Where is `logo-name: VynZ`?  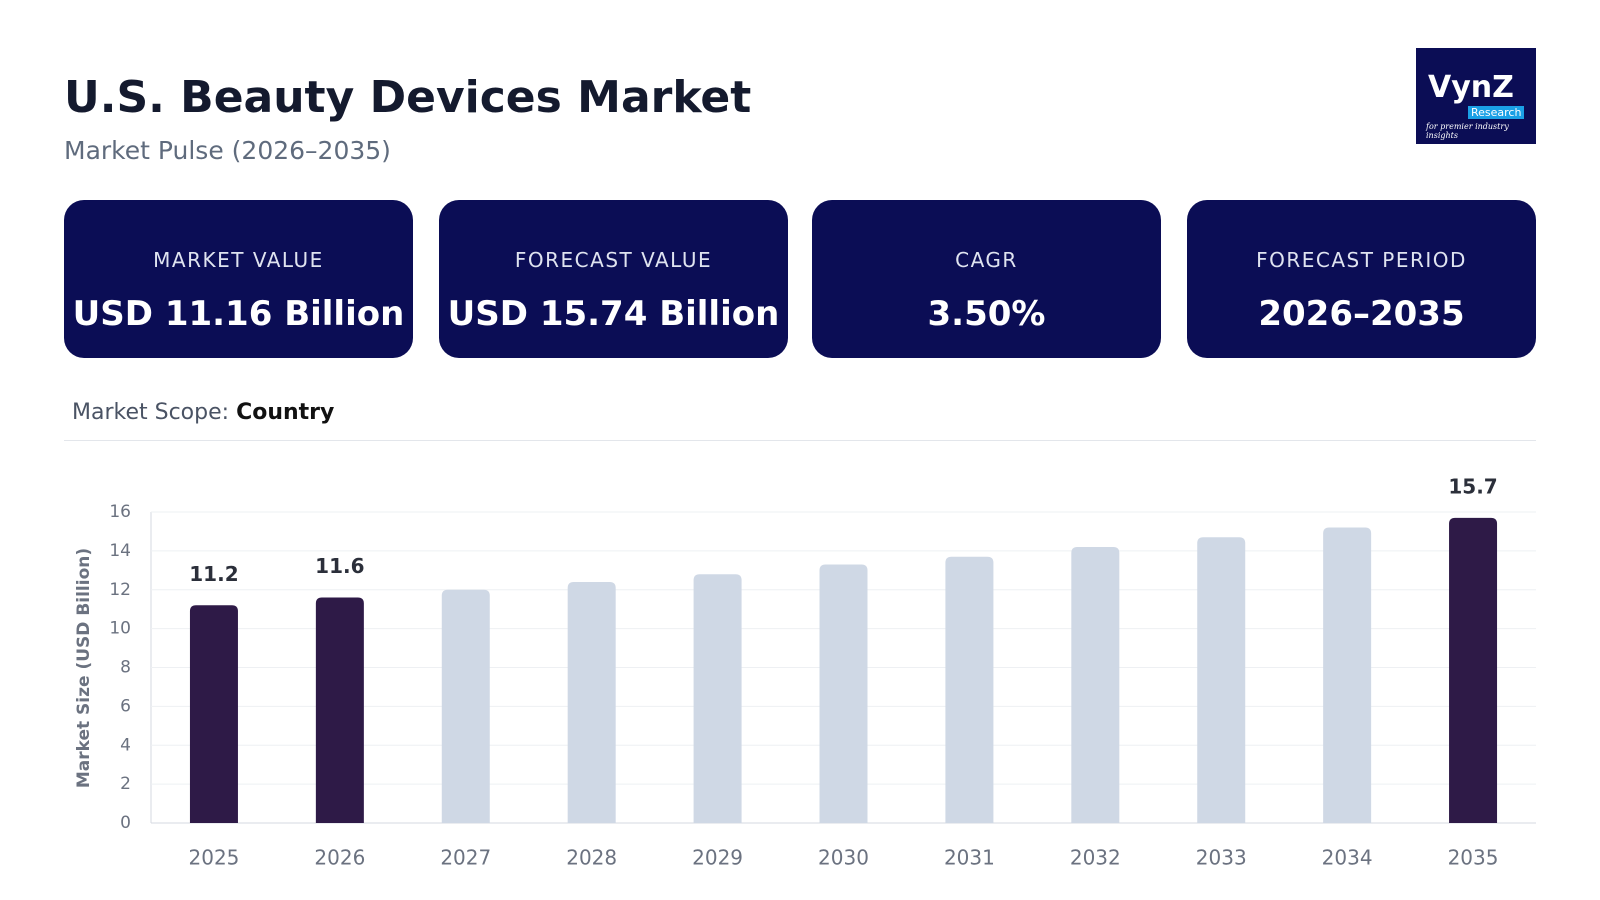
logo-name: VynZ is located at coordinates (1471, 87).